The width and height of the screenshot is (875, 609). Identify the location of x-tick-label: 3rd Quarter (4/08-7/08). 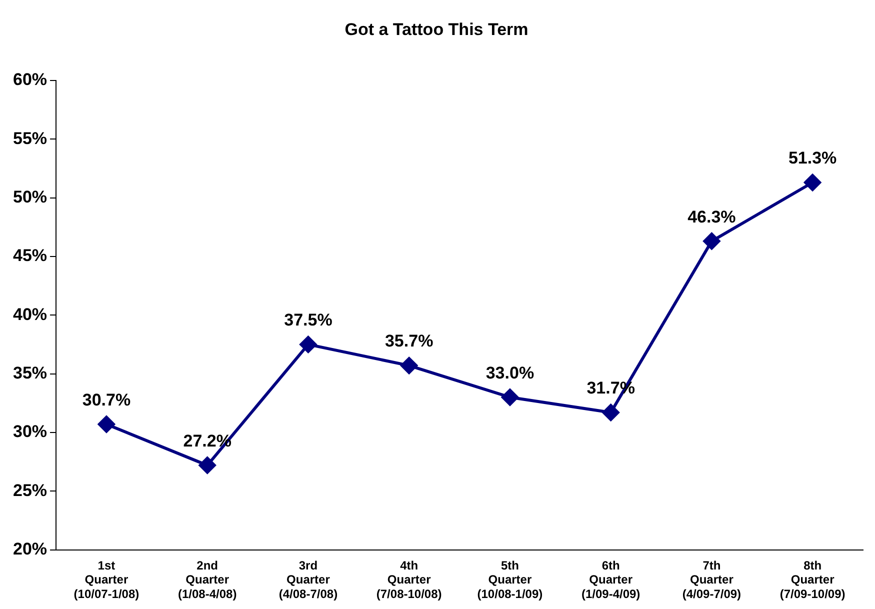
(308, 580).